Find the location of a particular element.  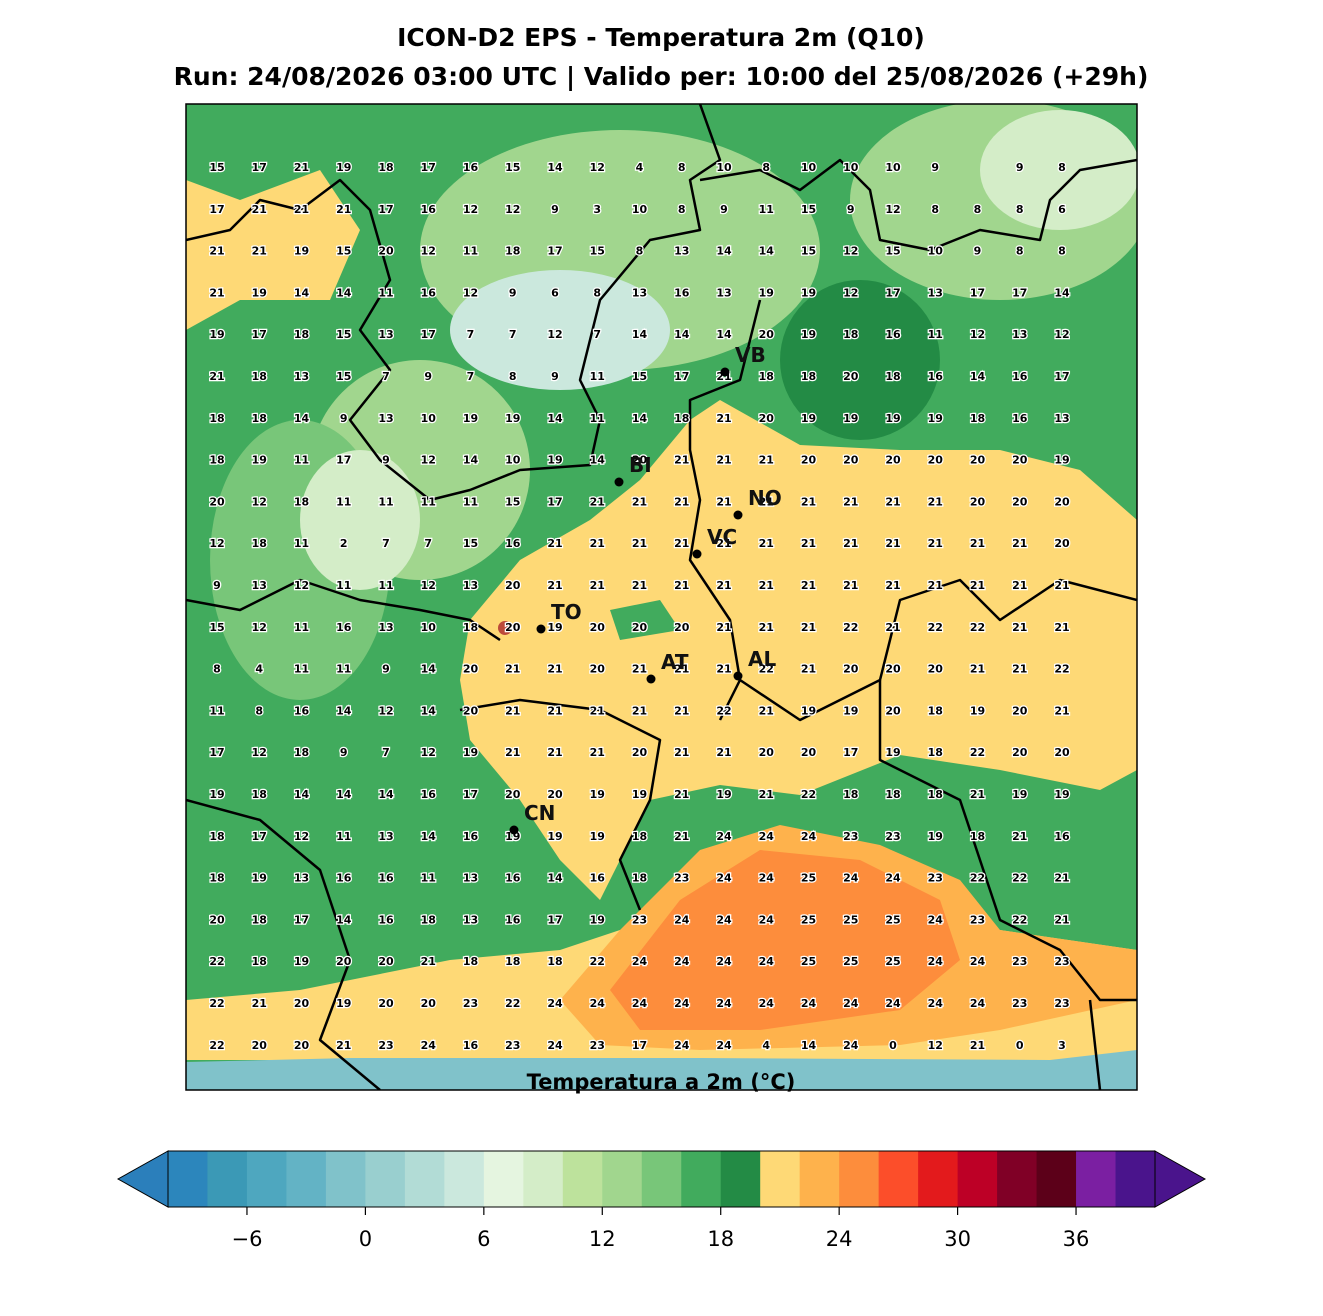

city-label: AL is located at coordinates (762, 659).